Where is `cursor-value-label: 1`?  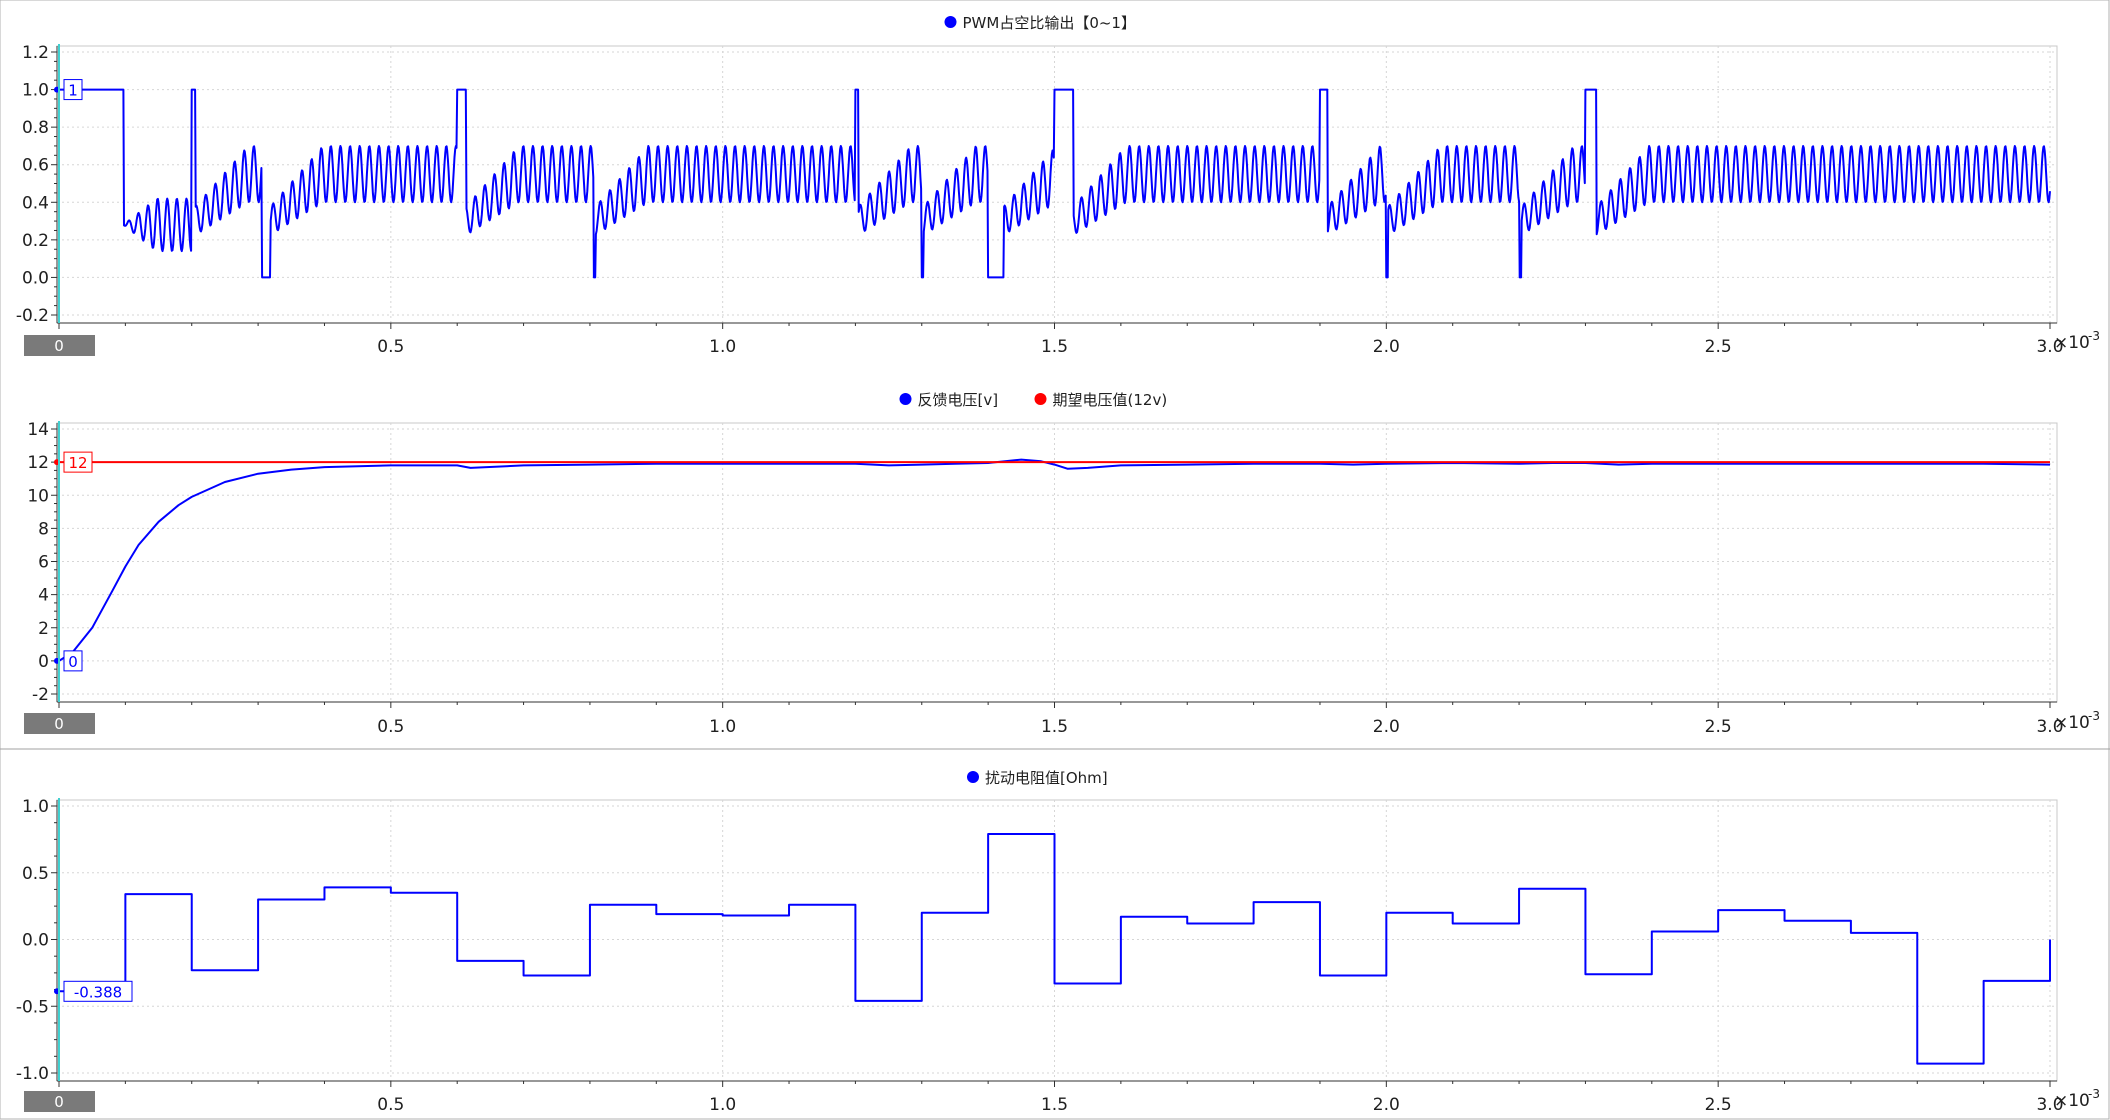
cursor-value-label: 1 is located at coordinates (73, 91).